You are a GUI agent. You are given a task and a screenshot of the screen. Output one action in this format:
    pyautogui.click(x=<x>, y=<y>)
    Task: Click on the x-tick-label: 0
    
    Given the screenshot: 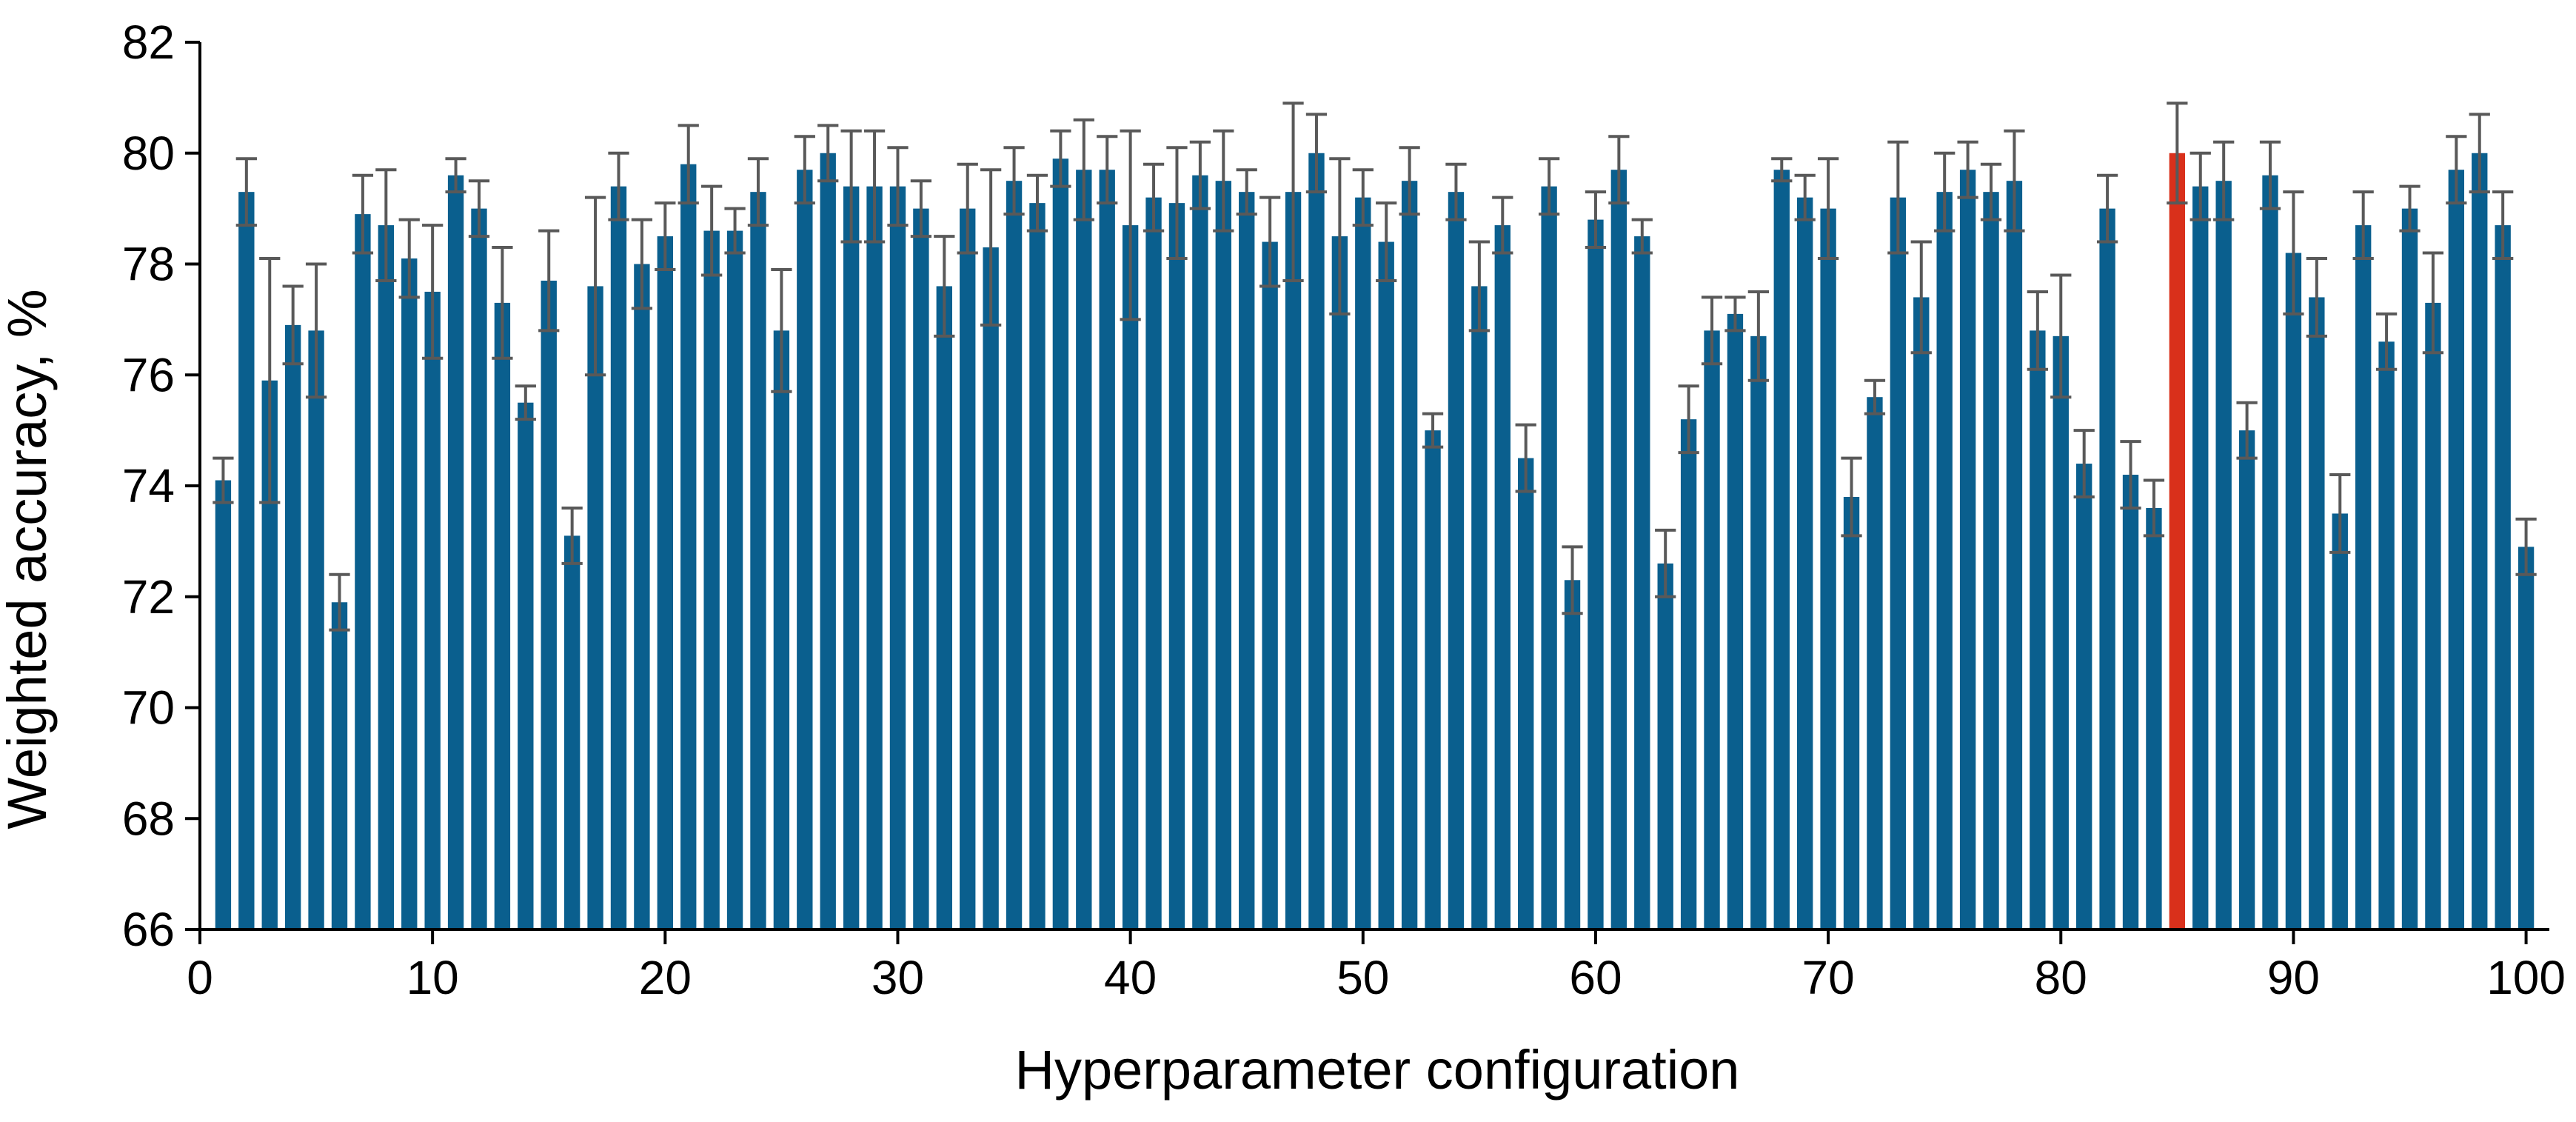 What is the action you would take?
    pyautogui.click(x=200, y=978)
    